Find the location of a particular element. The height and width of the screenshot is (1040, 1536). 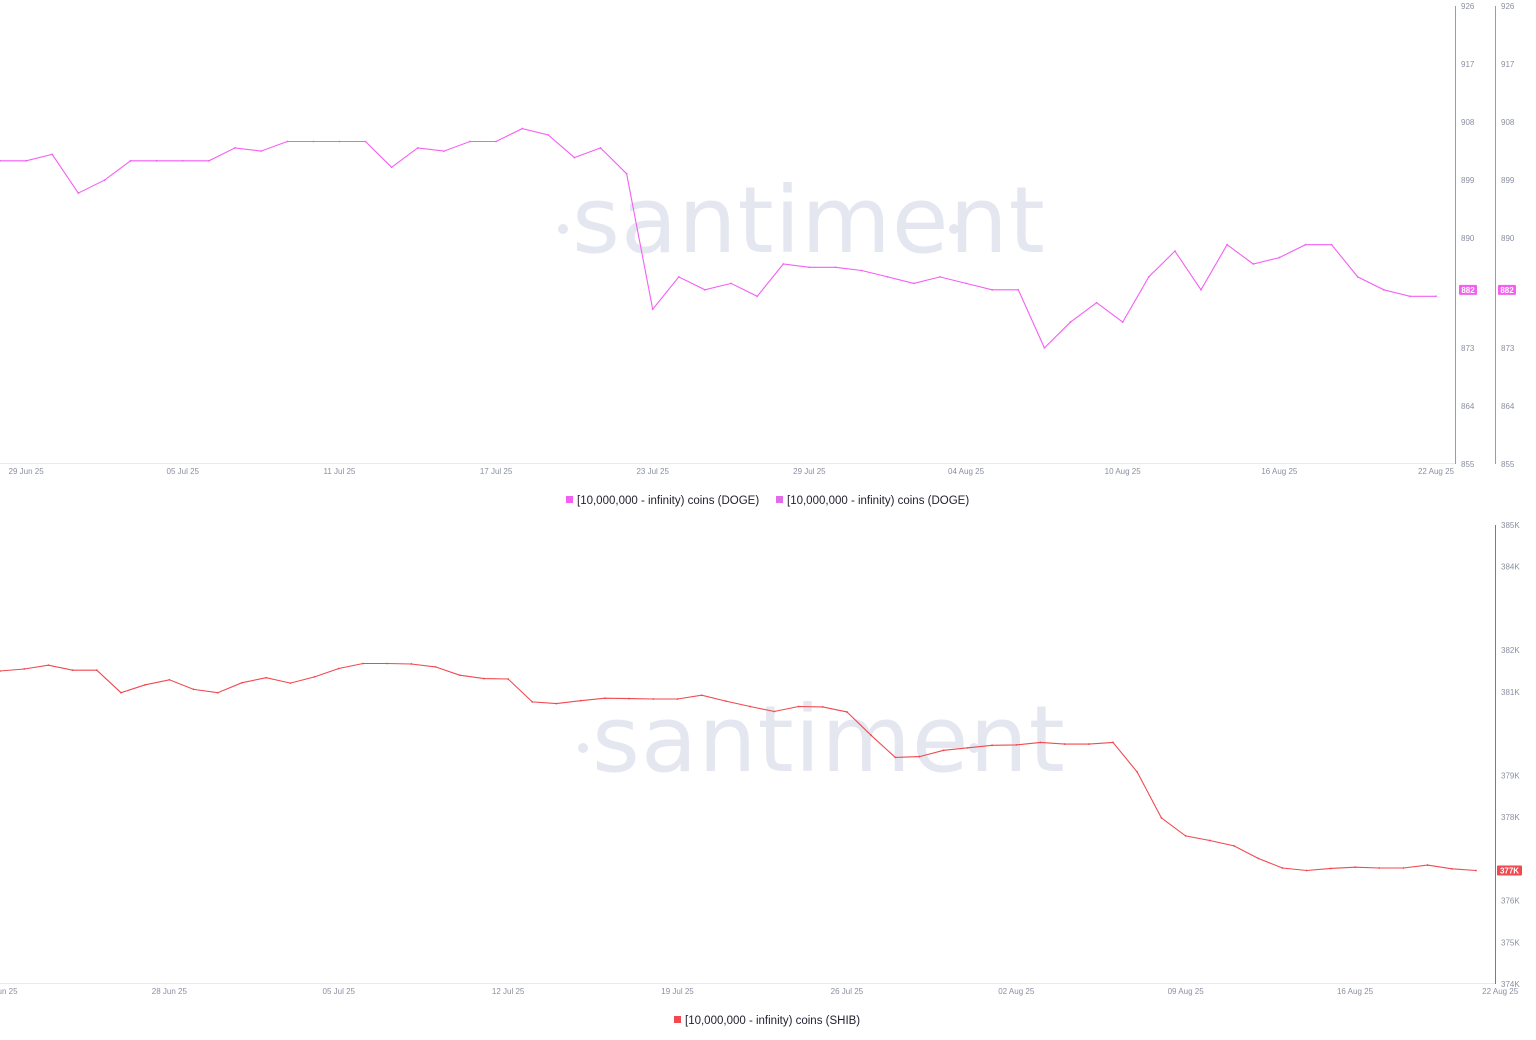

value-badges: 377K is located at coordinates (1509, 870).